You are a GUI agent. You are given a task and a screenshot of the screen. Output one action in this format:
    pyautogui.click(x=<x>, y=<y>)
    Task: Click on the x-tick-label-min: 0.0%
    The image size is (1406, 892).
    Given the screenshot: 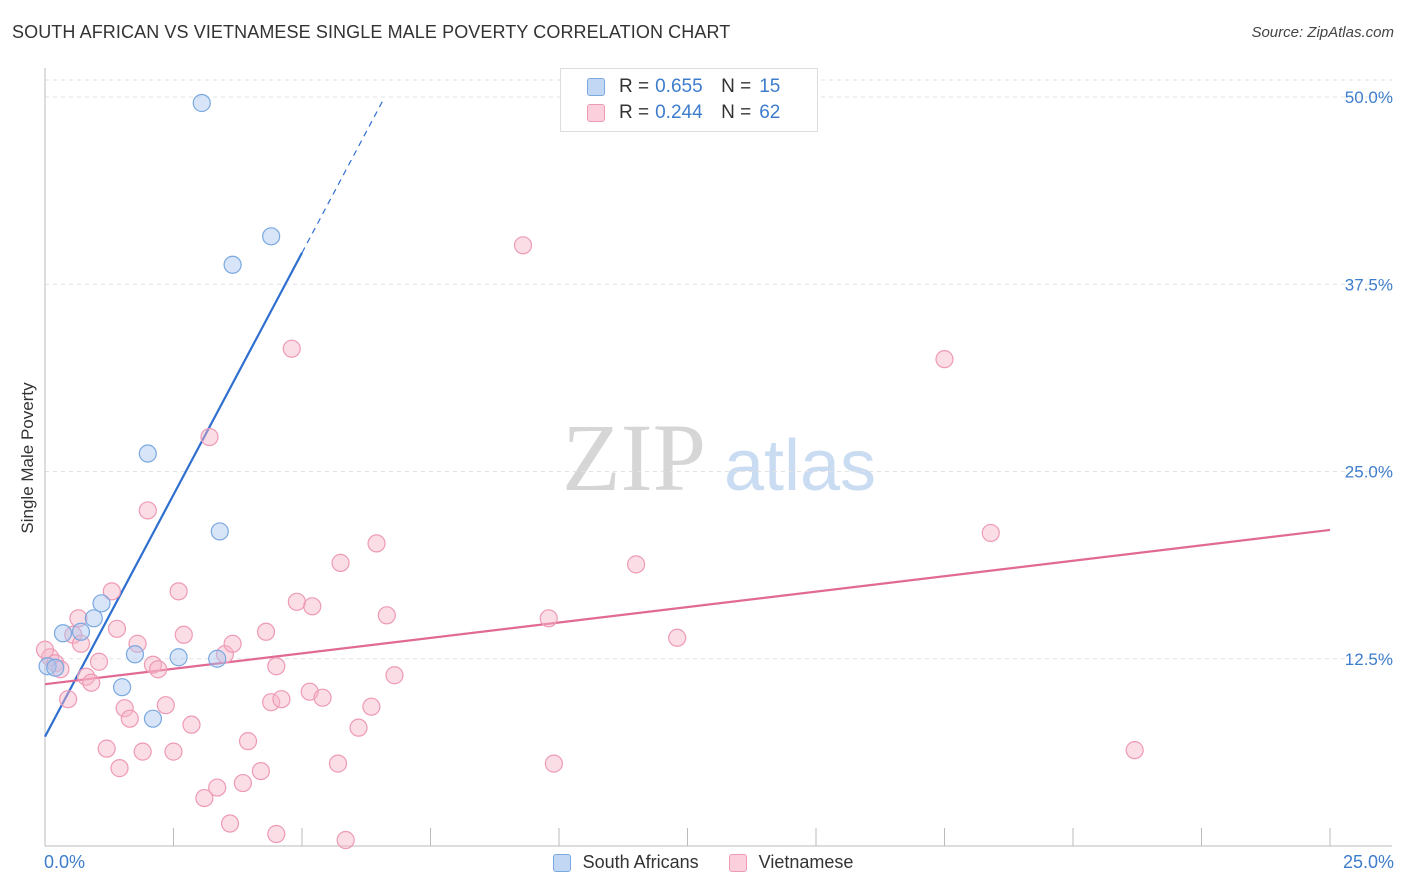 What is the action you would take?
    pyautogui.click(x=65, y=862)
    